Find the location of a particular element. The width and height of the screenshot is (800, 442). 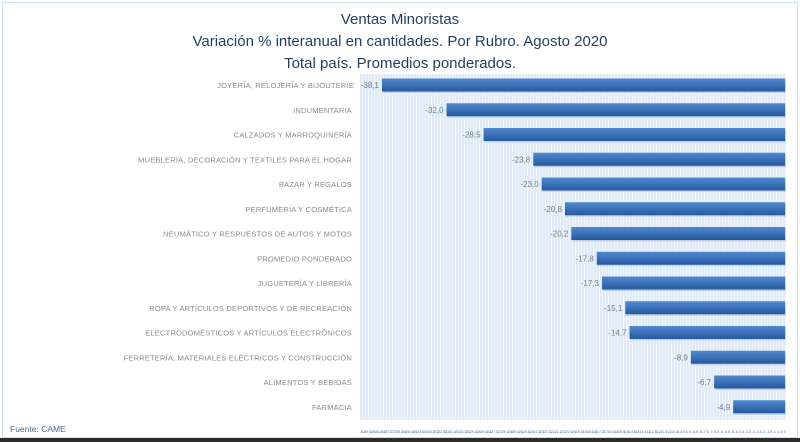

x-tick-label: -18 is located at coordinates (594, 432).